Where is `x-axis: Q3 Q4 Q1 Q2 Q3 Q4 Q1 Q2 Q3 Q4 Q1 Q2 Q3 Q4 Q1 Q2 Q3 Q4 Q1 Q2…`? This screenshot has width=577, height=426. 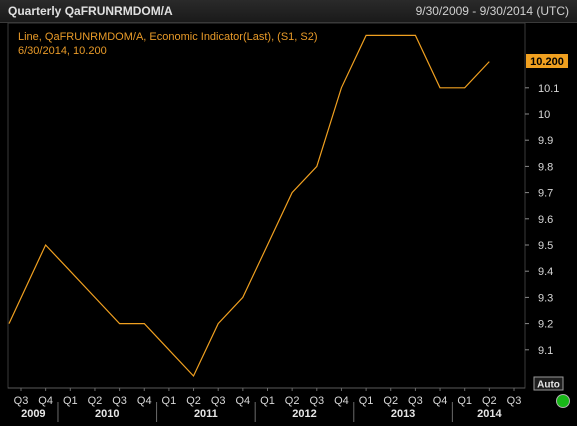 x-axis: Q3 Q4 Q1 Q2 Q3 Q4 Q1 Q2 Q3 Q4 Q1 Q2 Q3 Q4 Q1 Q2 Q3 Q4 Q1 Q2… is located at coordinates (266, 404).